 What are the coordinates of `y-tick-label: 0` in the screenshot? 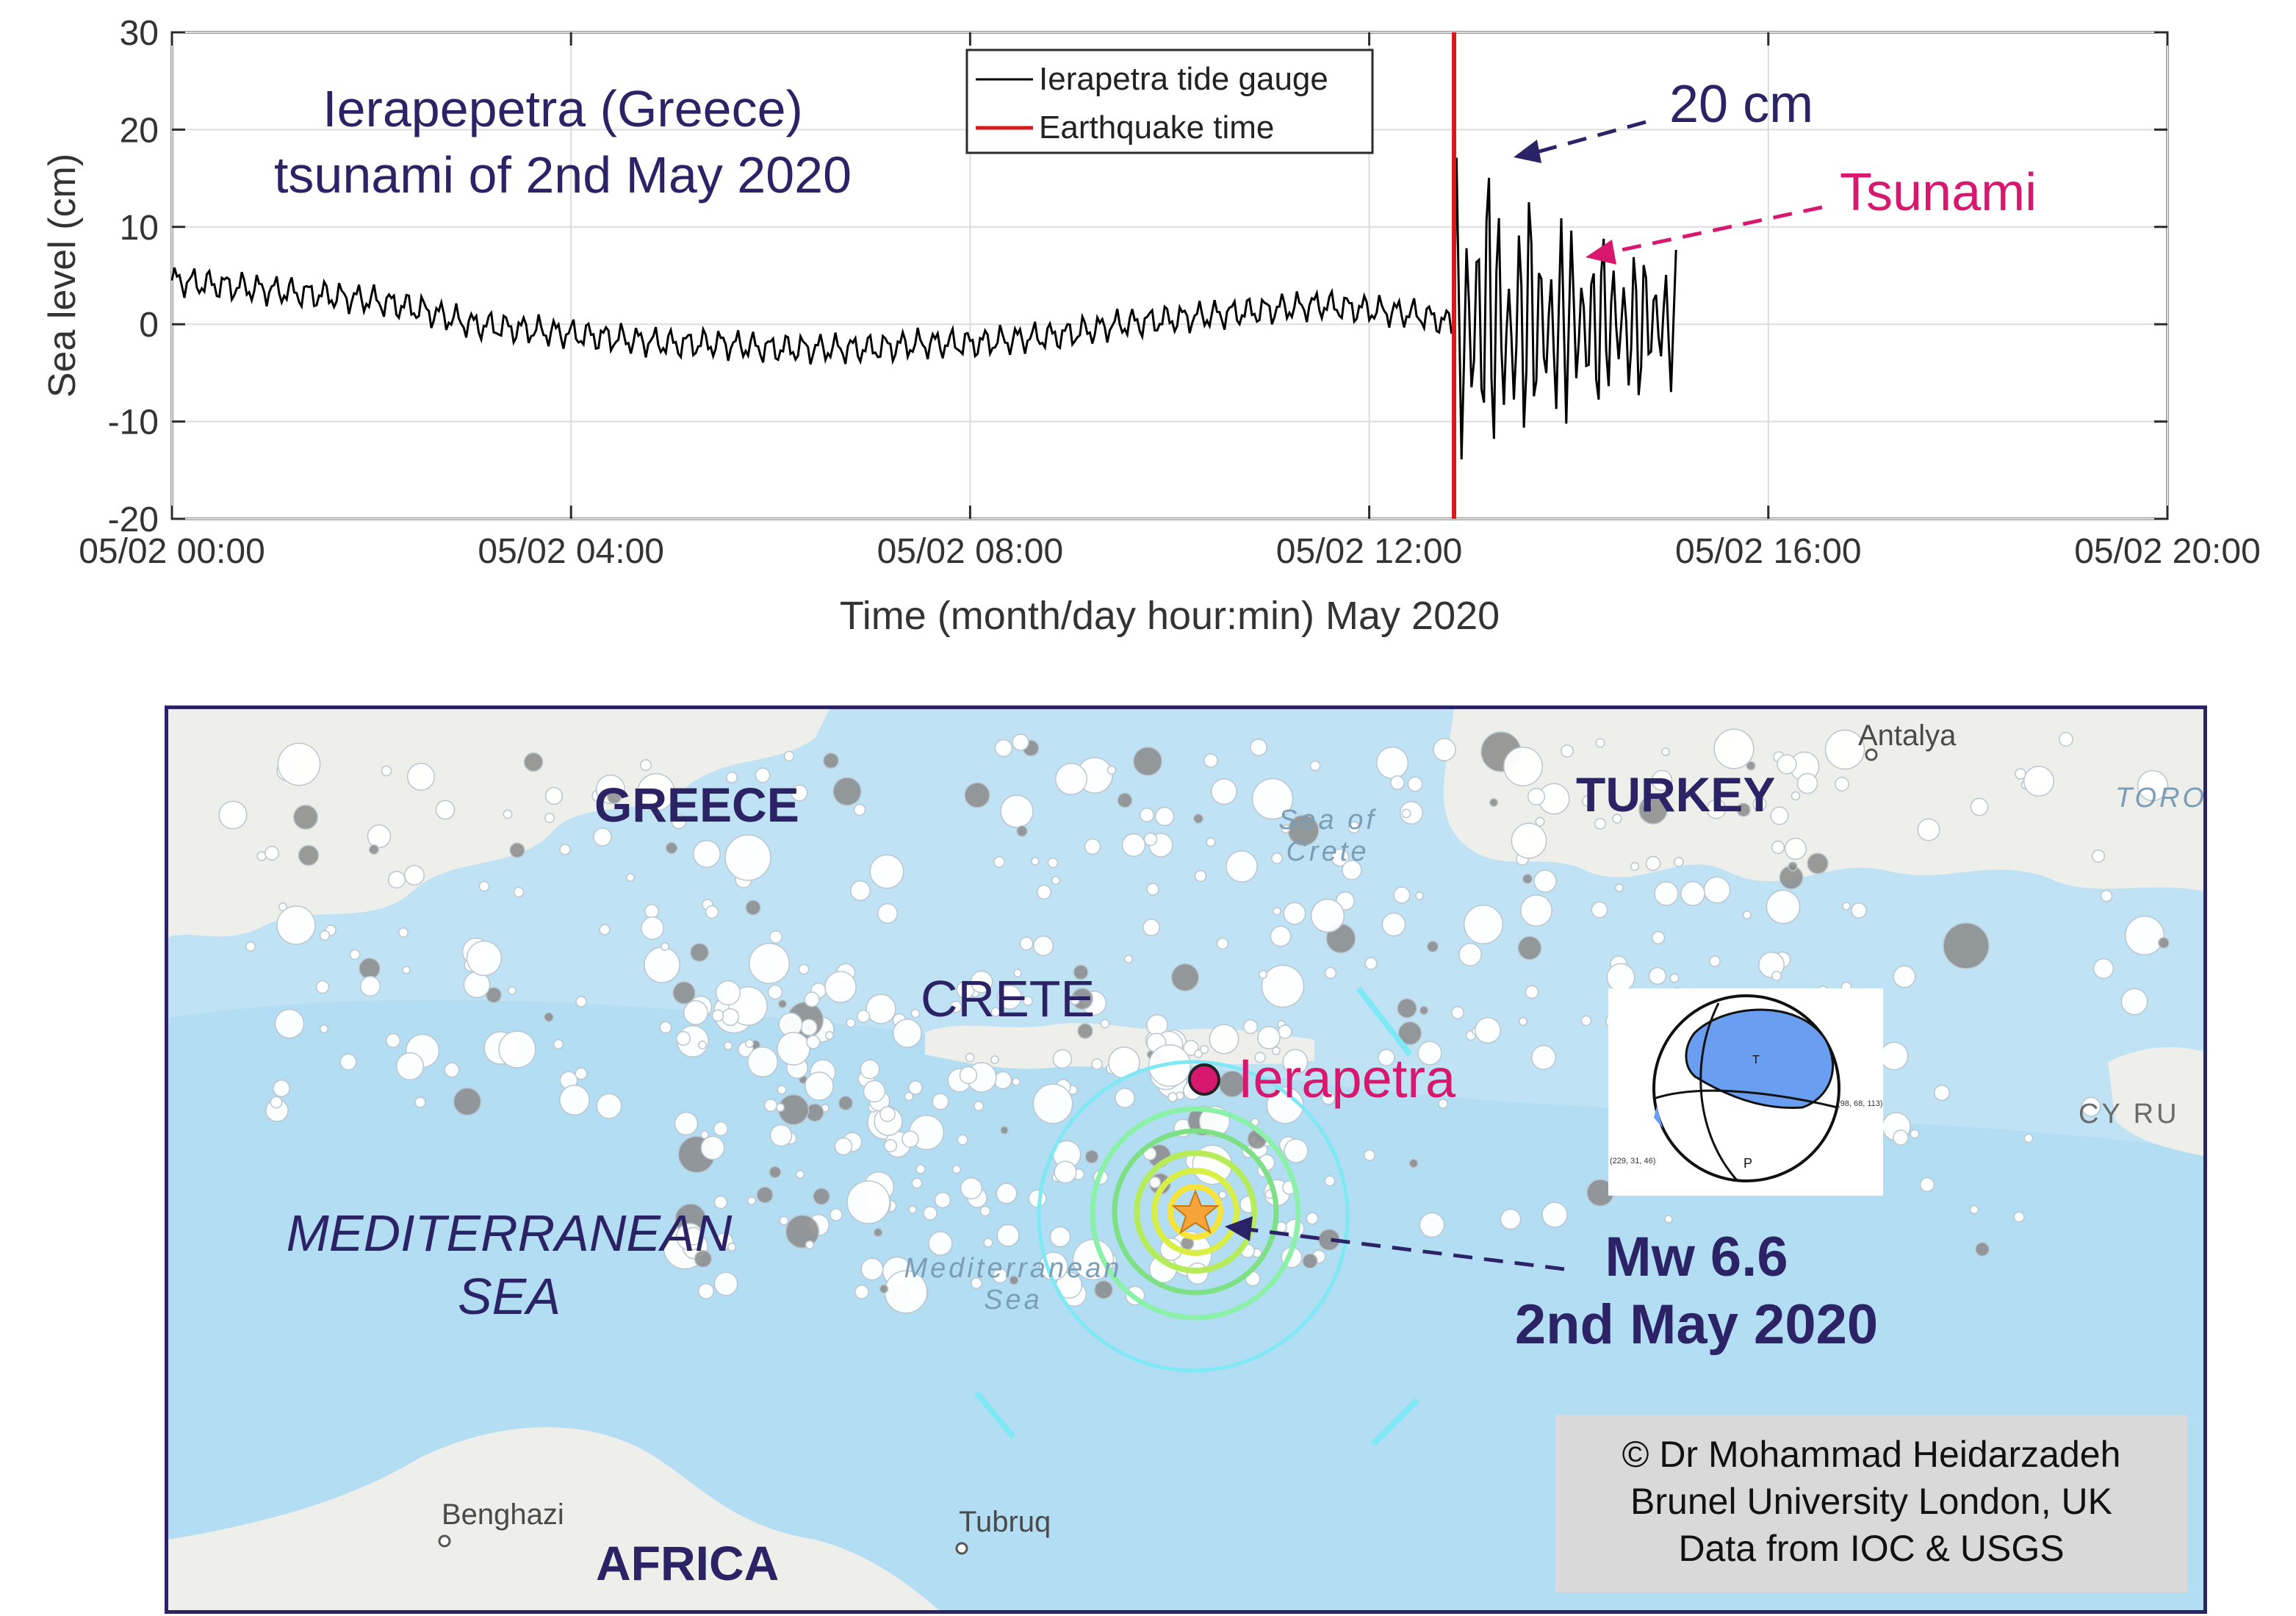 It's located at (149, 325).